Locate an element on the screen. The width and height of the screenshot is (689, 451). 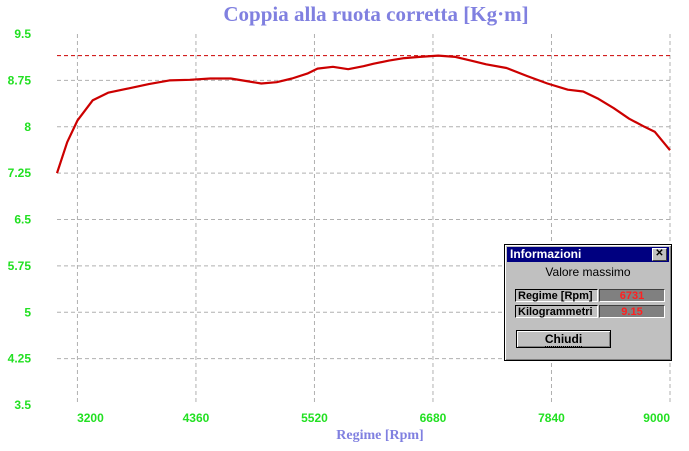
x-tick-labels: 3200 4360 5520 6680 7840 9000 is located at coordinates (373, 418).